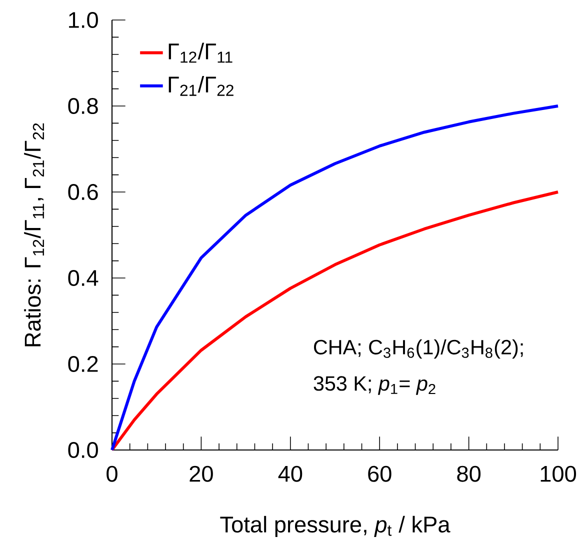 Image resolution: width=580 pixels, height=557 pixels. Describe the element at coordinates (112, 474) in the screenshot. I see `x-tick-label: 0` at that location.